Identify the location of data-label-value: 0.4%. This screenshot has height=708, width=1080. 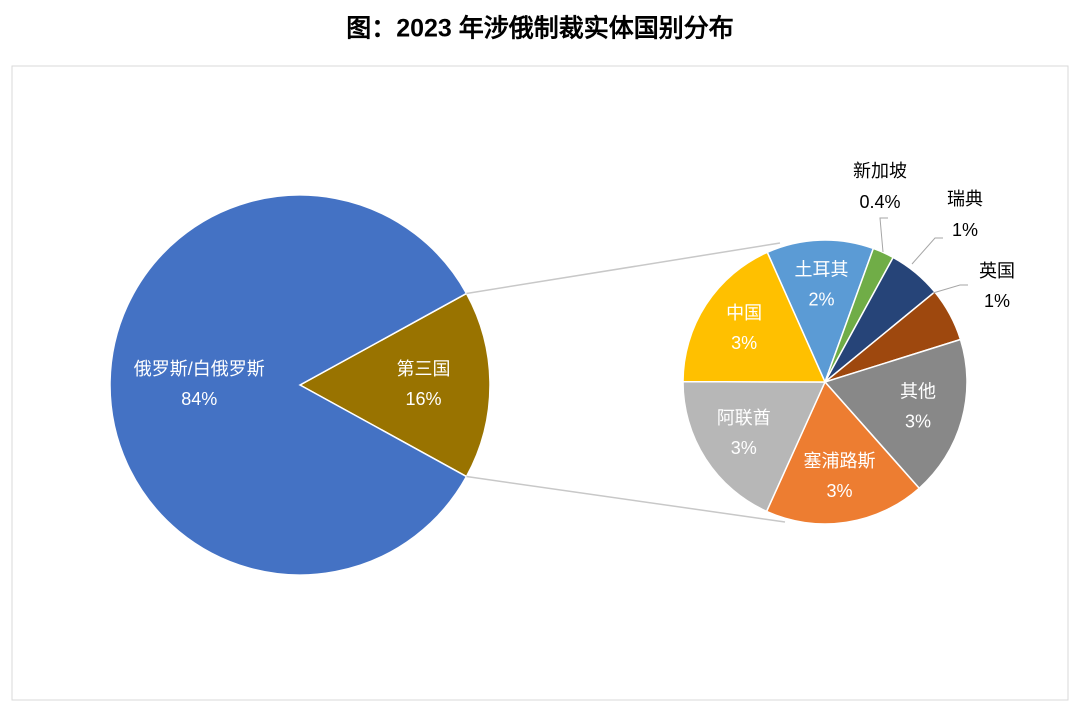
(879, 202).